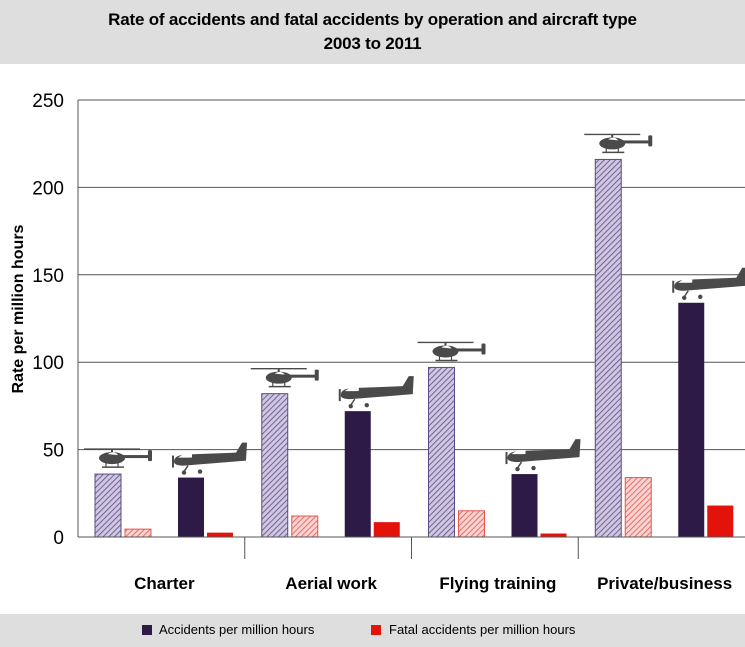 The image size is (745, 647). What do you see at coordinates (164, 583) in the screenshot?
I see `x-category-label: Charter` at bounding box center [164, 583].